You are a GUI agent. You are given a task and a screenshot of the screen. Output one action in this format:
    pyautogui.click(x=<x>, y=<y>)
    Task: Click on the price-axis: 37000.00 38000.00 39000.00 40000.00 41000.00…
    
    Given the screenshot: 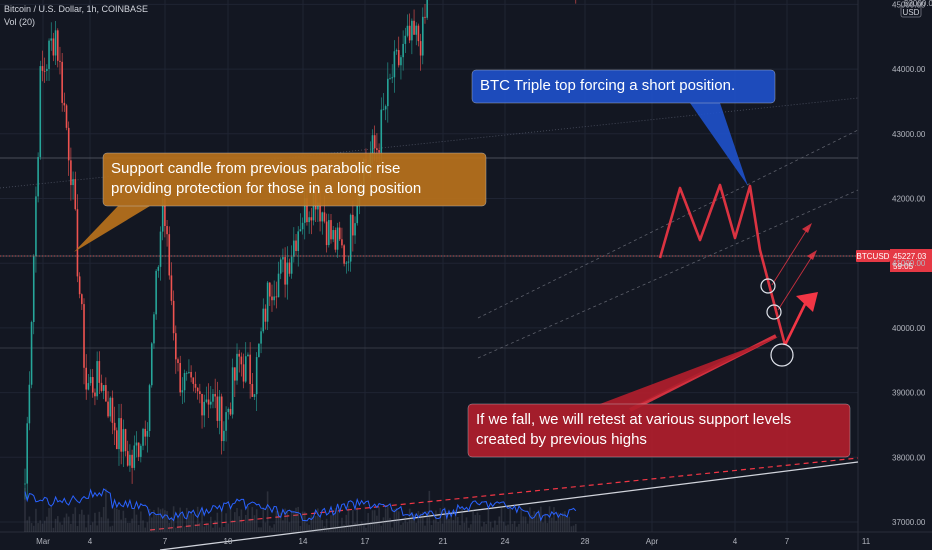 What is the action you would take?
    pyautogui.click(x=912, y=263)
    